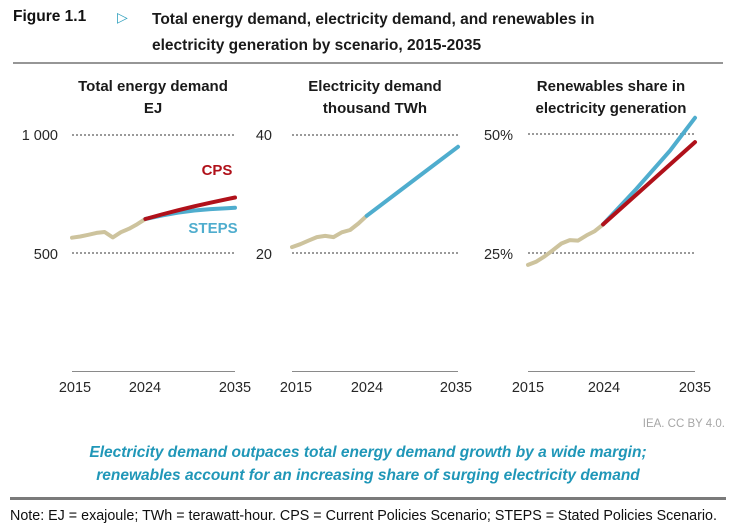 This screenshot has height=532, width=736. What do you see at coordinates (375, 108) in the screenshot?
I see `chart-unit-label: thousand TWh` at bounding box center [375, 108].